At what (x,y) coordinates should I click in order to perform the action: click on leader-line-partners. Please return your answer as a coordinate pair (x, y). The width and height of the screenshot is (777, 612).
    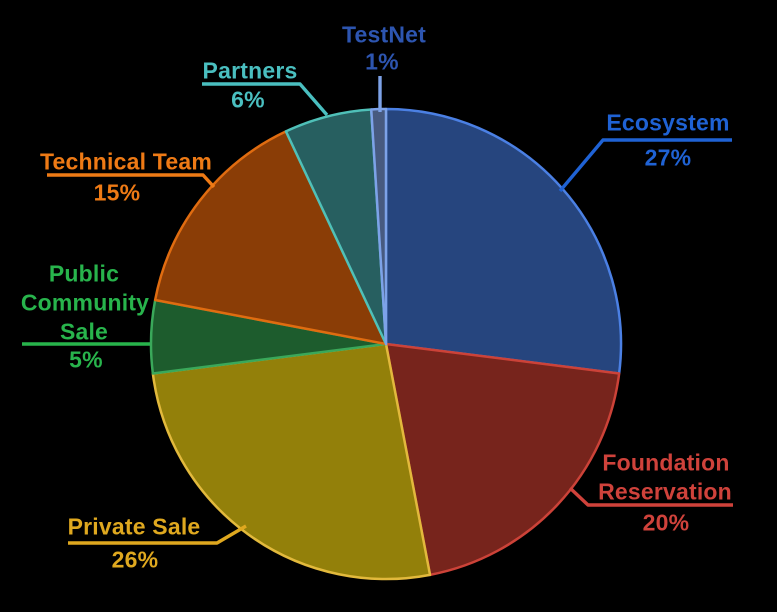
    Looking at the image, I should click on (265, 99).